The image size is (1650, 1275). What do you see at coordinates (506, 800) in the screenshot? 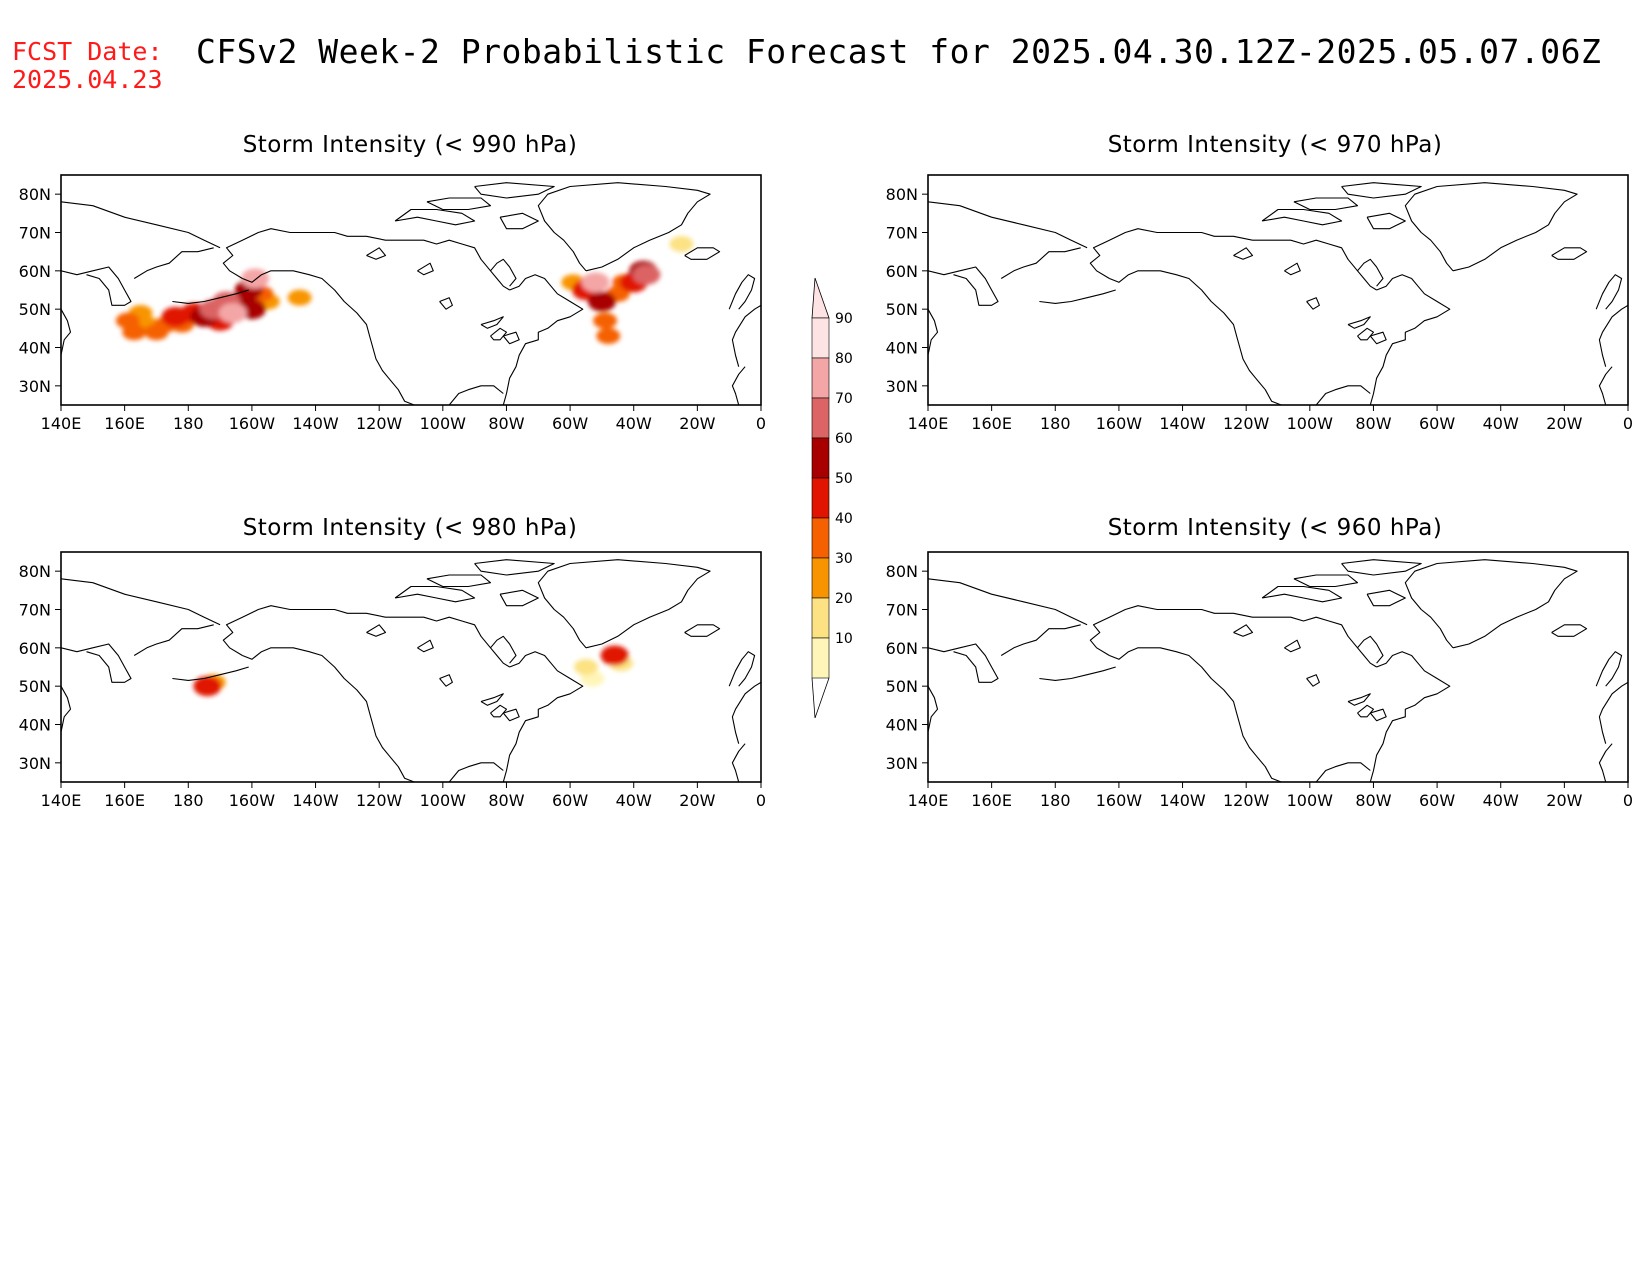
I see `lon-tick-label: 80W` at bounding box center [506, 800].